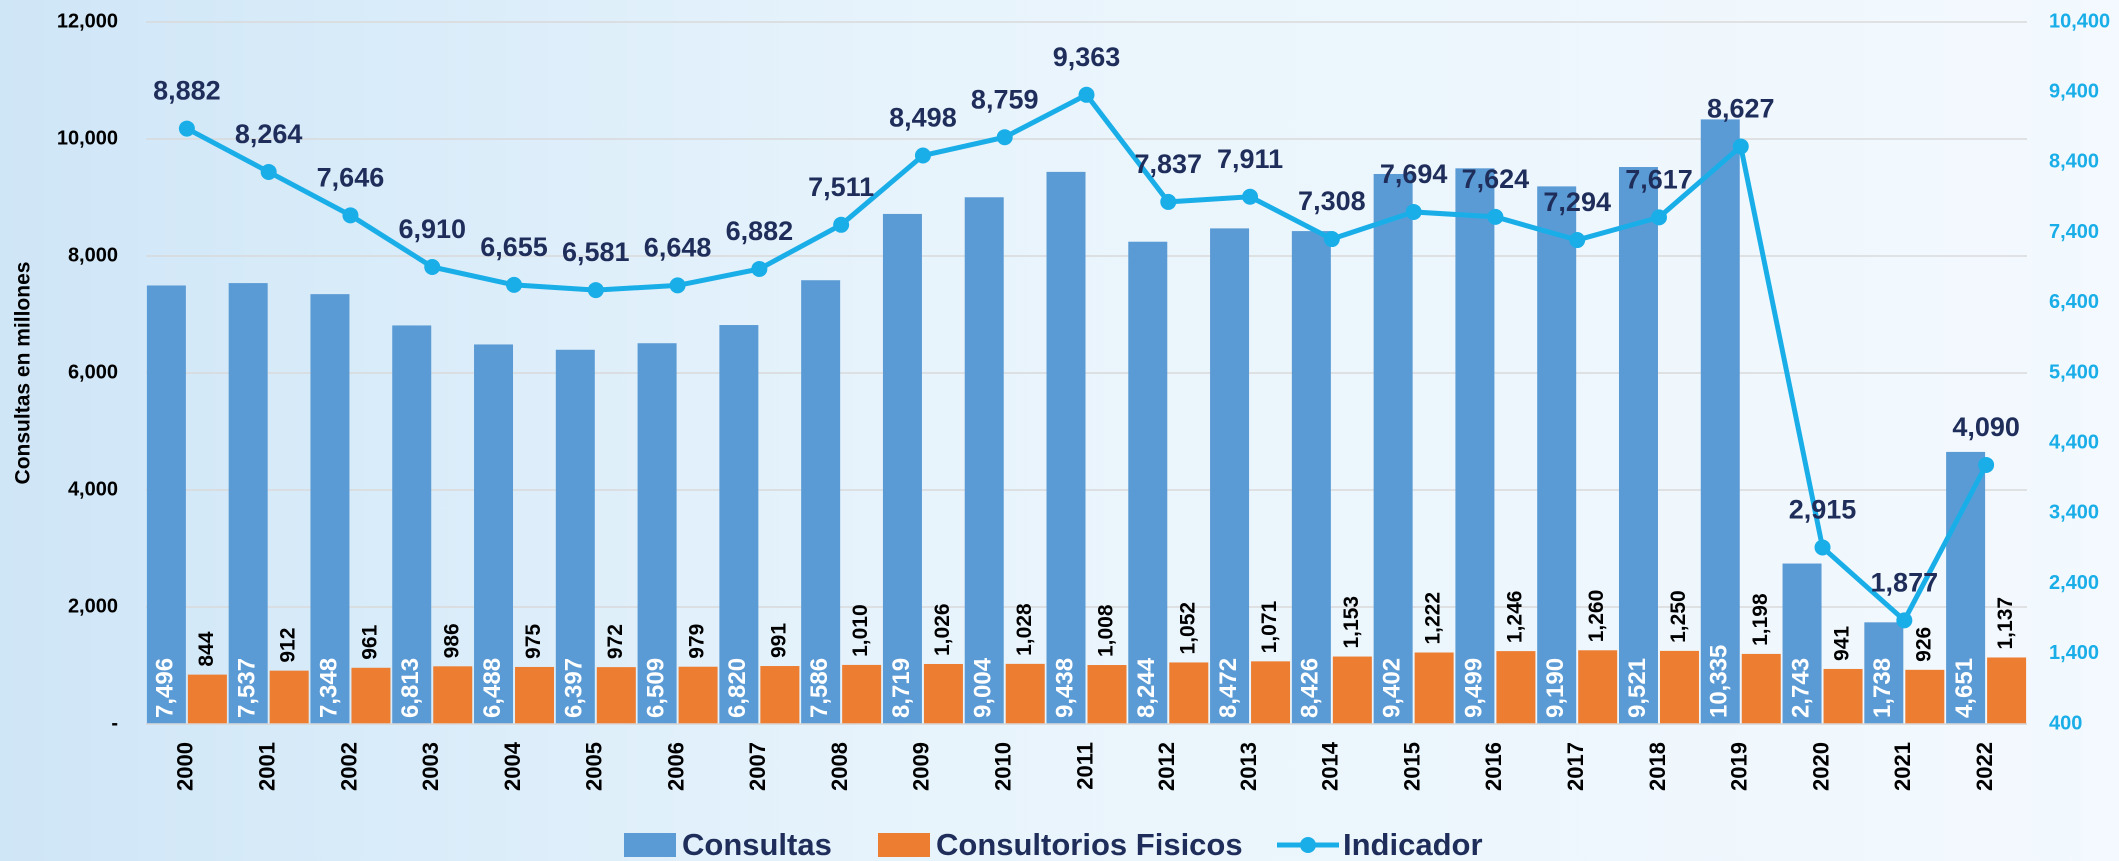 The width and height of the screenshot is (2119, 861). I want to click on x-tick-label: 2005, so click(594, 766).